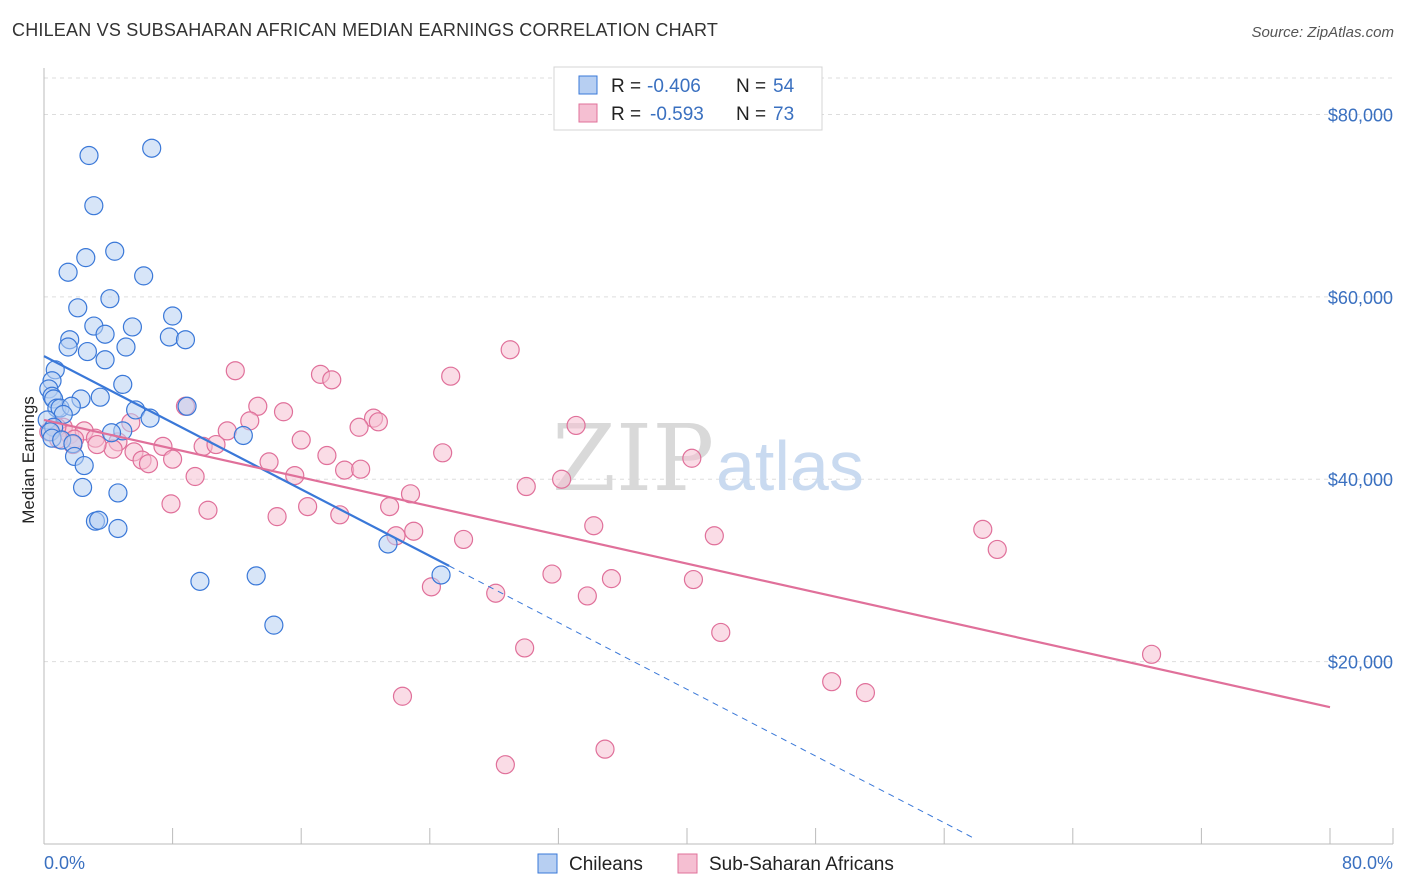  I want to click on legend-r-value-1: -0.406, so click(674, 86).